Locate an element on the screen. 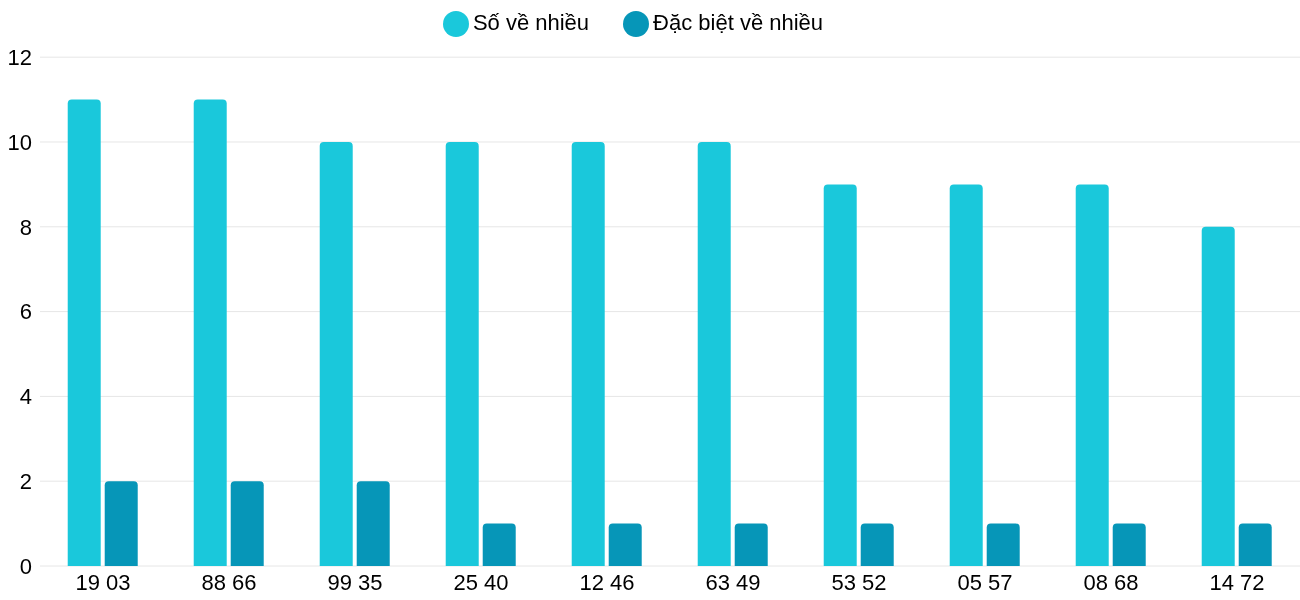 This screenshot has width=1300, height=600. y-tick-label: 2 is located at coordinates (25, 482).